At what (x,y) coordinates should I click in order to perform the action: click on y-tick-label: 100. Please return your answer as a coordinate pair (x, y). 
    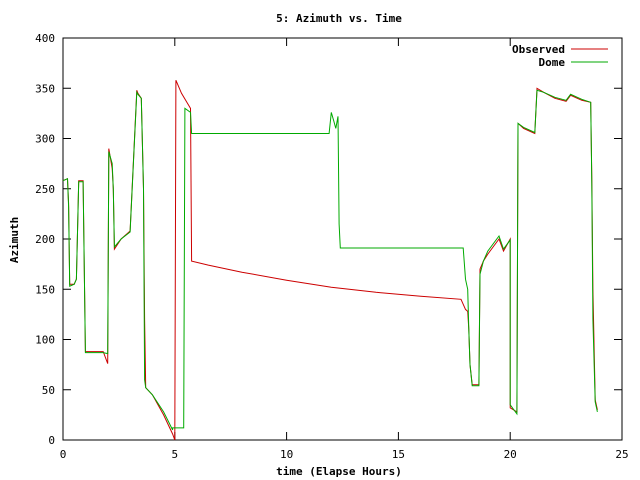
    Looking at the image, I should click on (45, 340).